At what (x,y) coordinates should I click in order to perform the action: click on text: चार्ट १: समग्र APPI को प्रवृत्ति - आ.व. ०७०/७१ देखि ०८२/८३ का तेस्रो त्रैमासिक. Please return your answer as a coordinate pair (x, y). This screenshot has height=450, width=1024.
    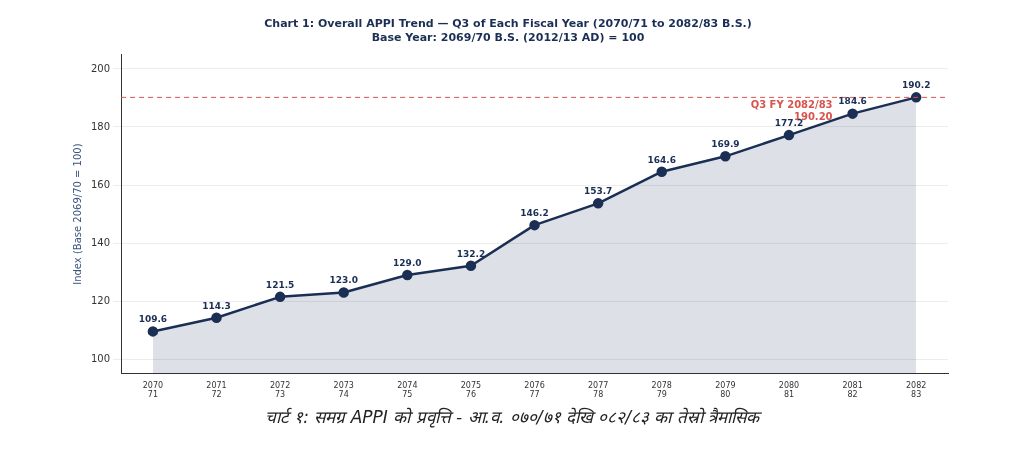
    Looking at the image, I should click on (513, 417).